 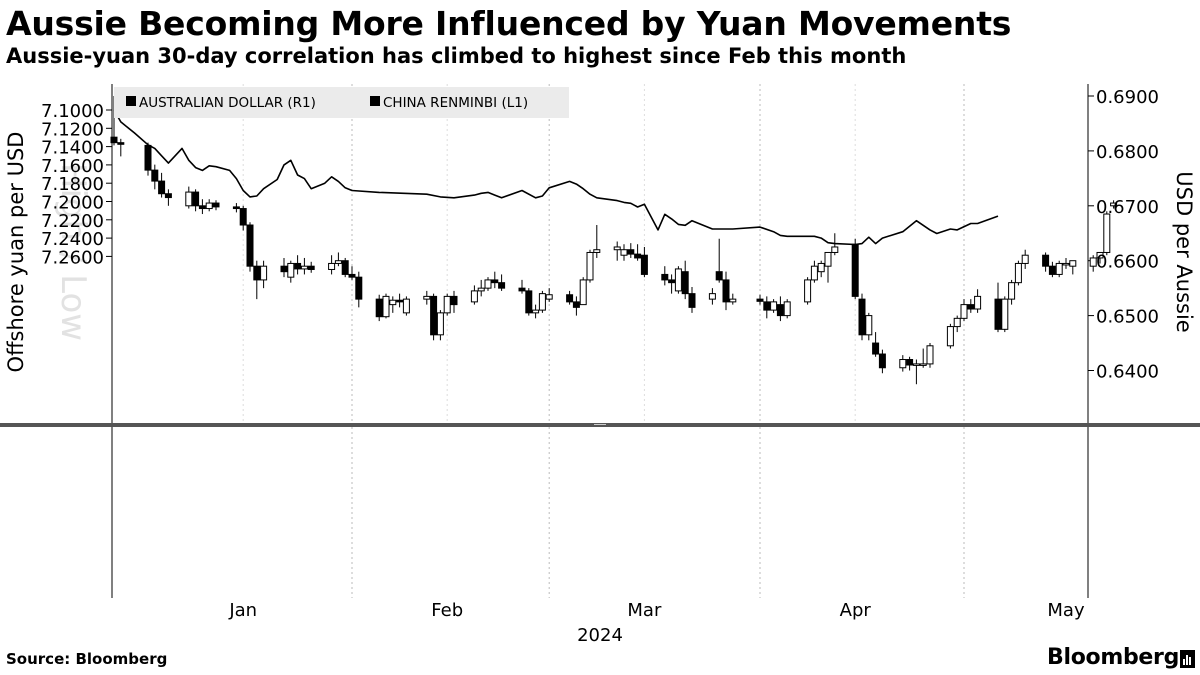 I want to click on cny-line, so click(x=556, y=177).